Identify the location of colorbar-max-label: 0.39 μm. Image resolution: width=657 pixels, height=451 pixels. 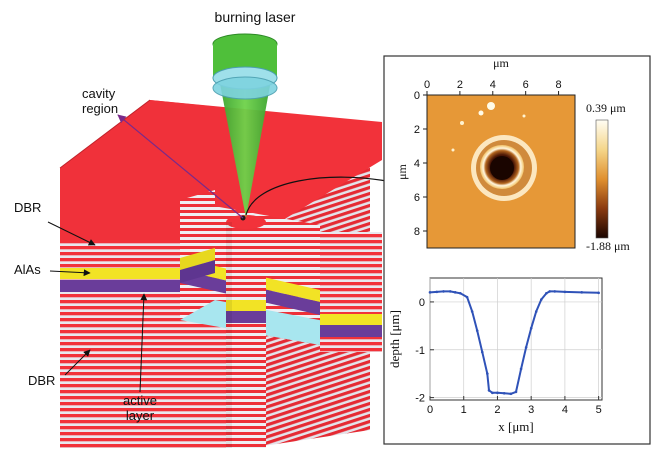
(606, 108).